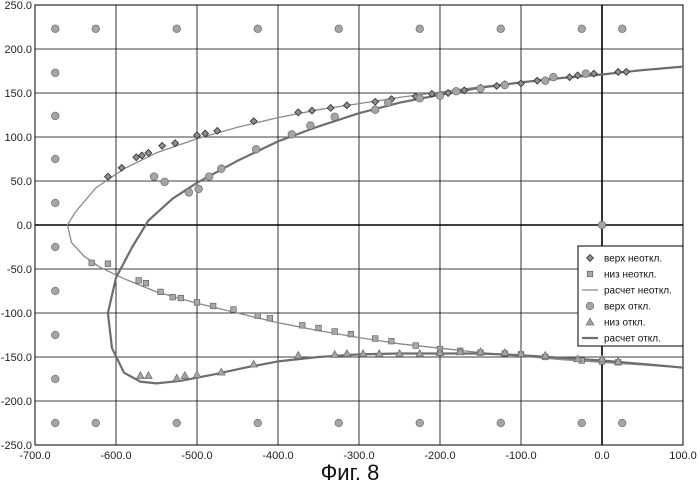 Image resolution: width=700 pixels, height=494 pixels. I want to click on x-tick-label: -200.0, so click(439, 455).